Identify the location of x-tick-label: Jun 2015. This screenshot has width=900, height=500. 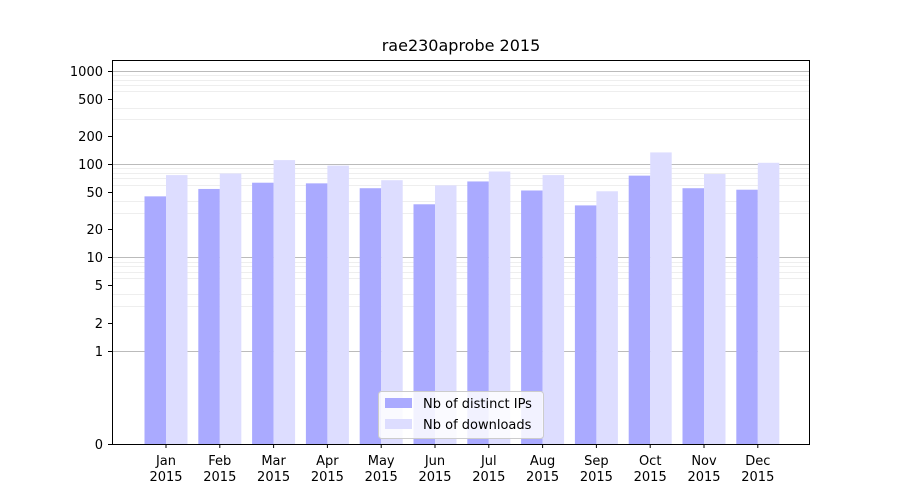
(434, 469).